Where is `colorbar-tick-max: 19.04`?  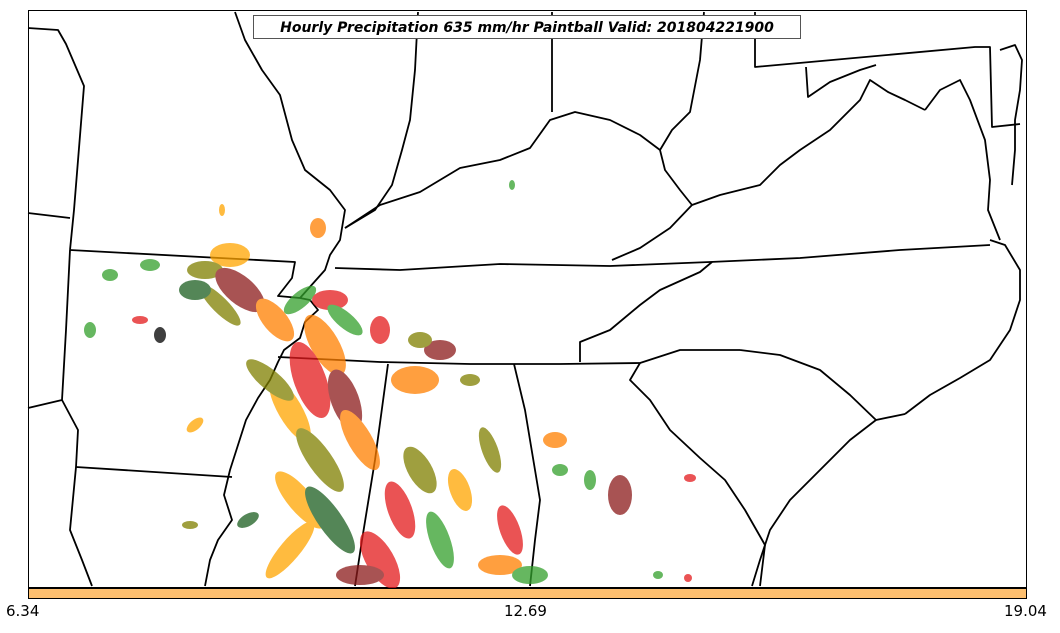
colorbar-tick-max: 19.04 is located at coordinates (1025, 611).